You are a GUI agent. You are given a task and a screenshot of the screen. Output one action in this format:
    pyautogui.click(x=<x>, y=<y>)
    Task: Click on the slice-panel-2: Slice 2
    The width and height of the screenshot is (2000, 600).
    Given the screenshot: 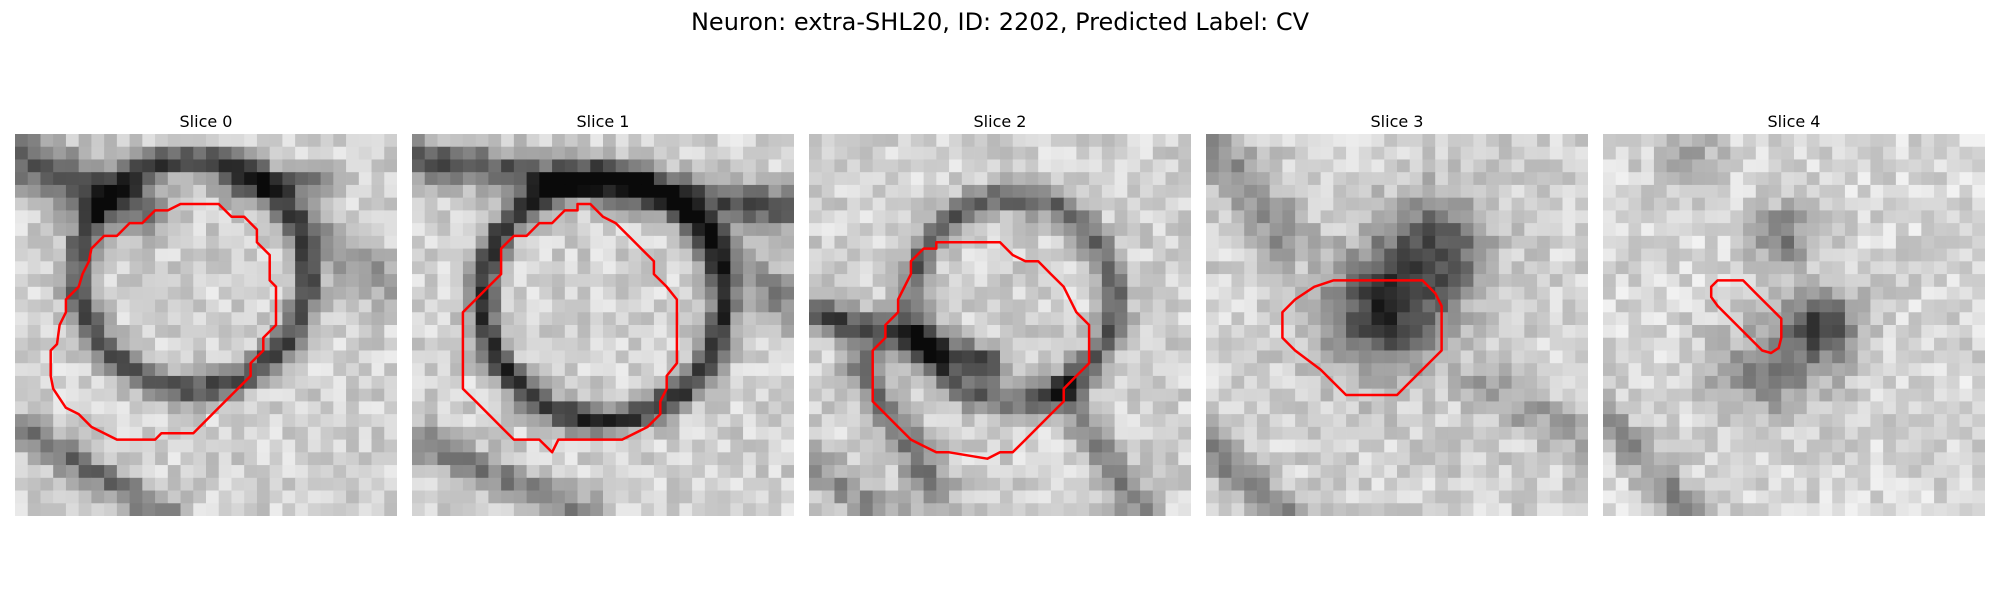 What is the action you would take?
    pyautogui.click(x=1000, y=313)
    